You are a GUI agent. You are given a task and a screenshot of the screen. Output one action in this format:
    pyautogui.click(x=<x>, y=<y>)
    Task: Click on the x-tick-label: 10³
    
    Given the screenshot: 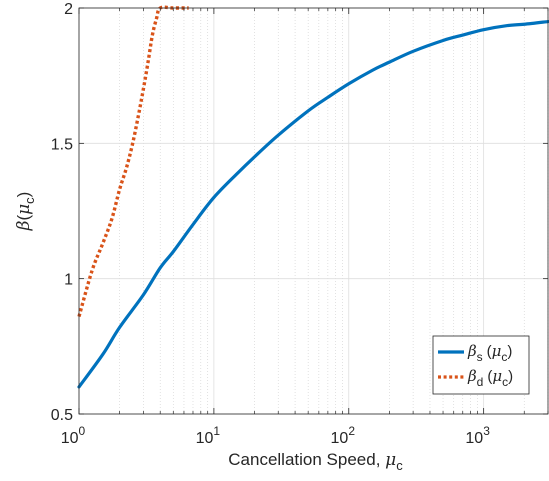 What is the action you would take?
    pyautogui.click(x=477, y=435)
    